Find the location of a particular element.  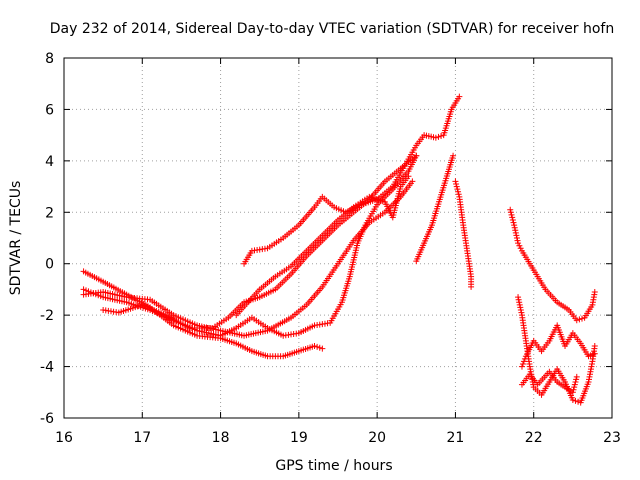

x-tick-labels: 16 17 18 19 20 21 22 23 is located at coordinates (338, 438).